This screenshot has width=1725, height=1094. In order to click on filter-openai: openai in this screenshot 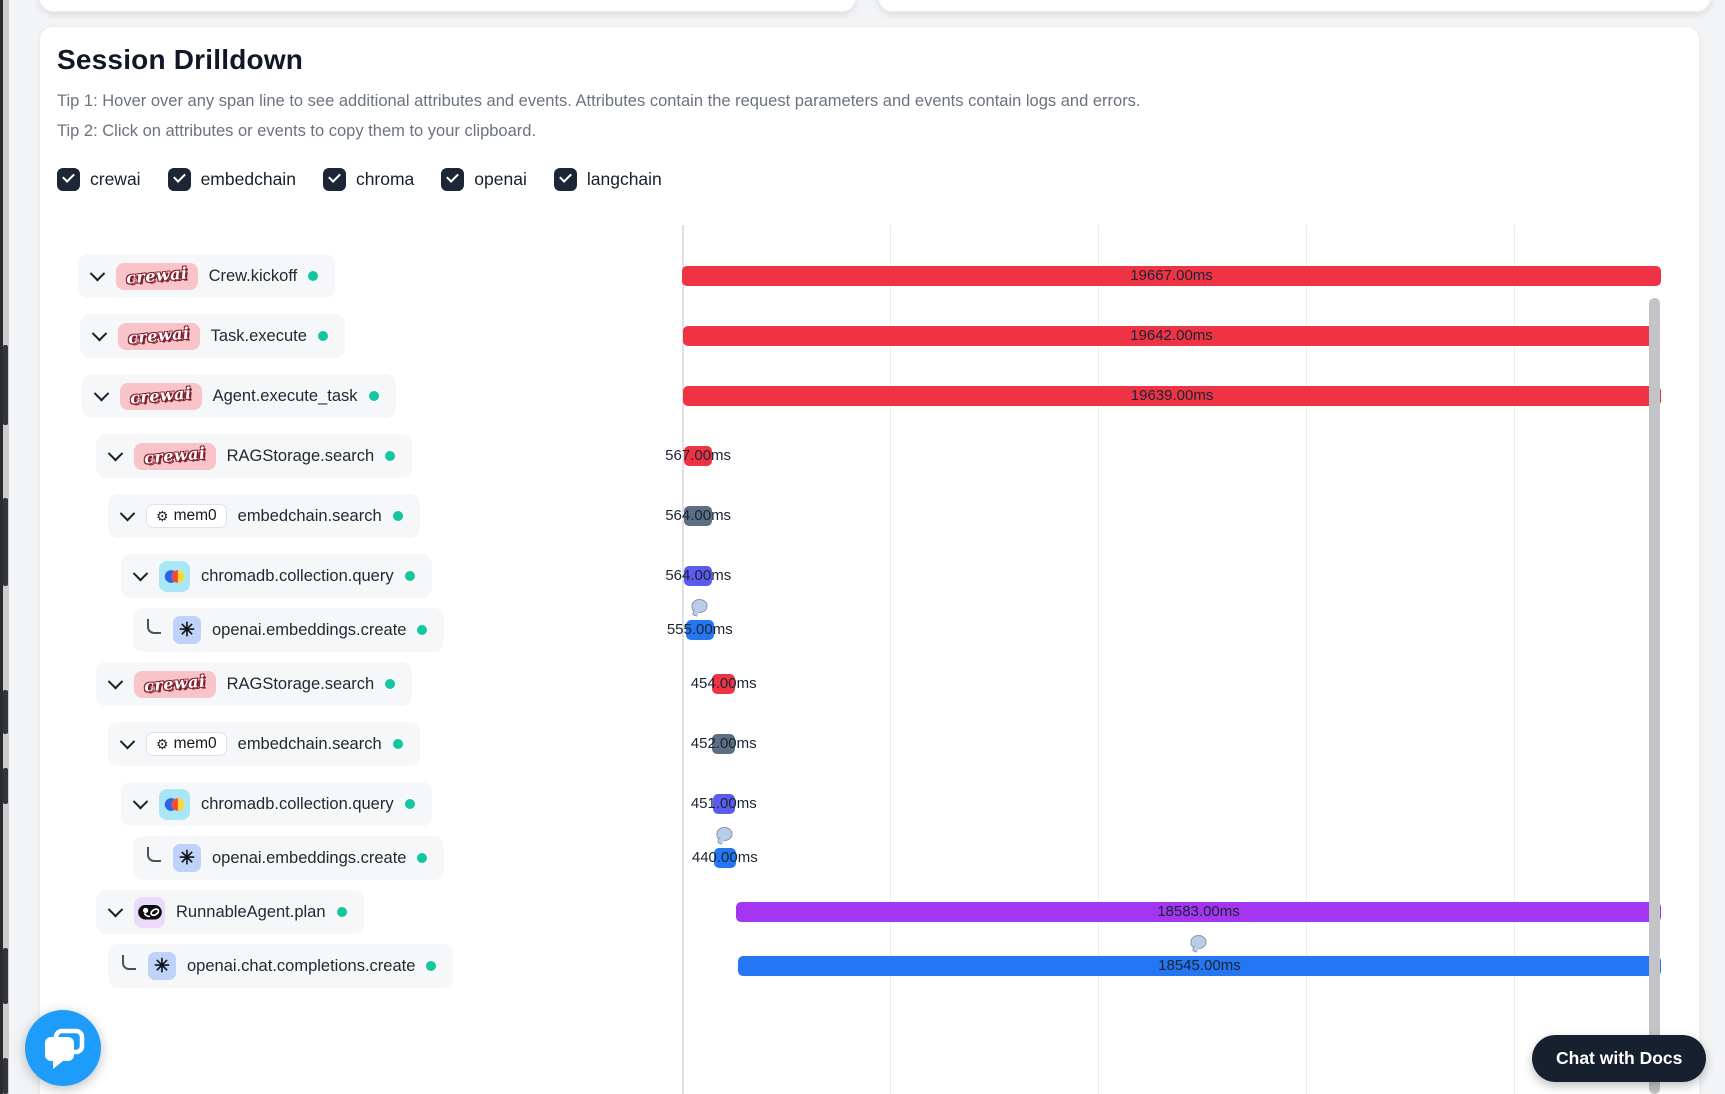, I will do `click(484, 179)`.